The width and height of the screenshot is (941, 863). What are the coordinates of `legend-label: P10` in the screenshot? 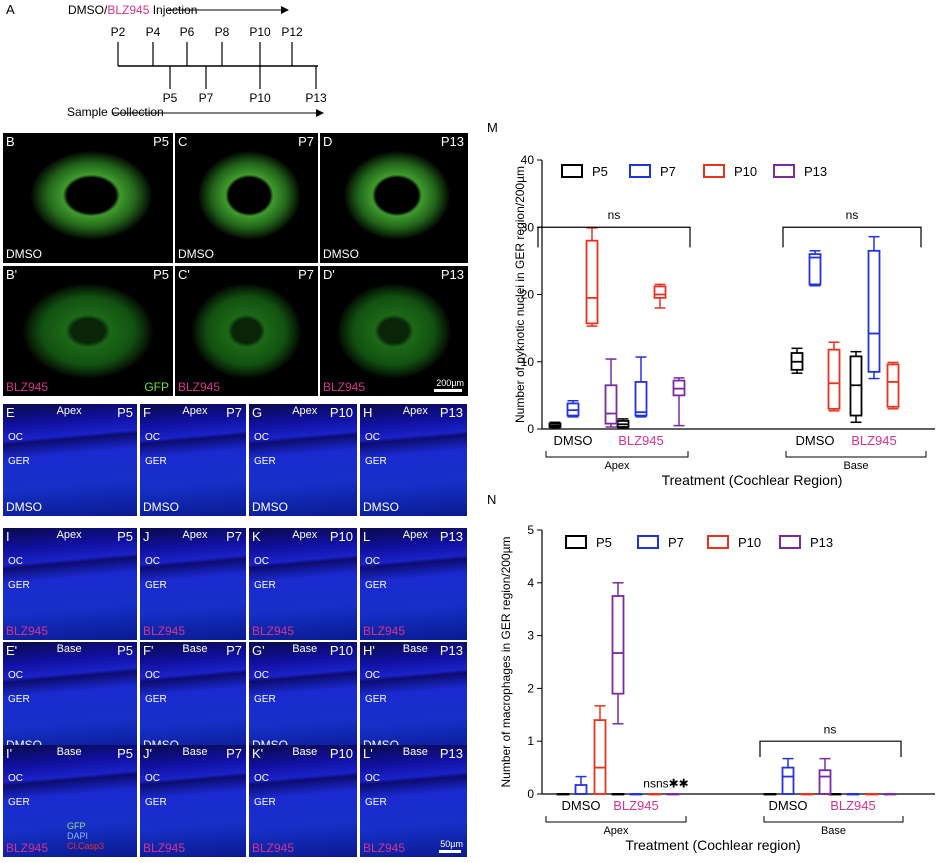 It's located at (749, 542).